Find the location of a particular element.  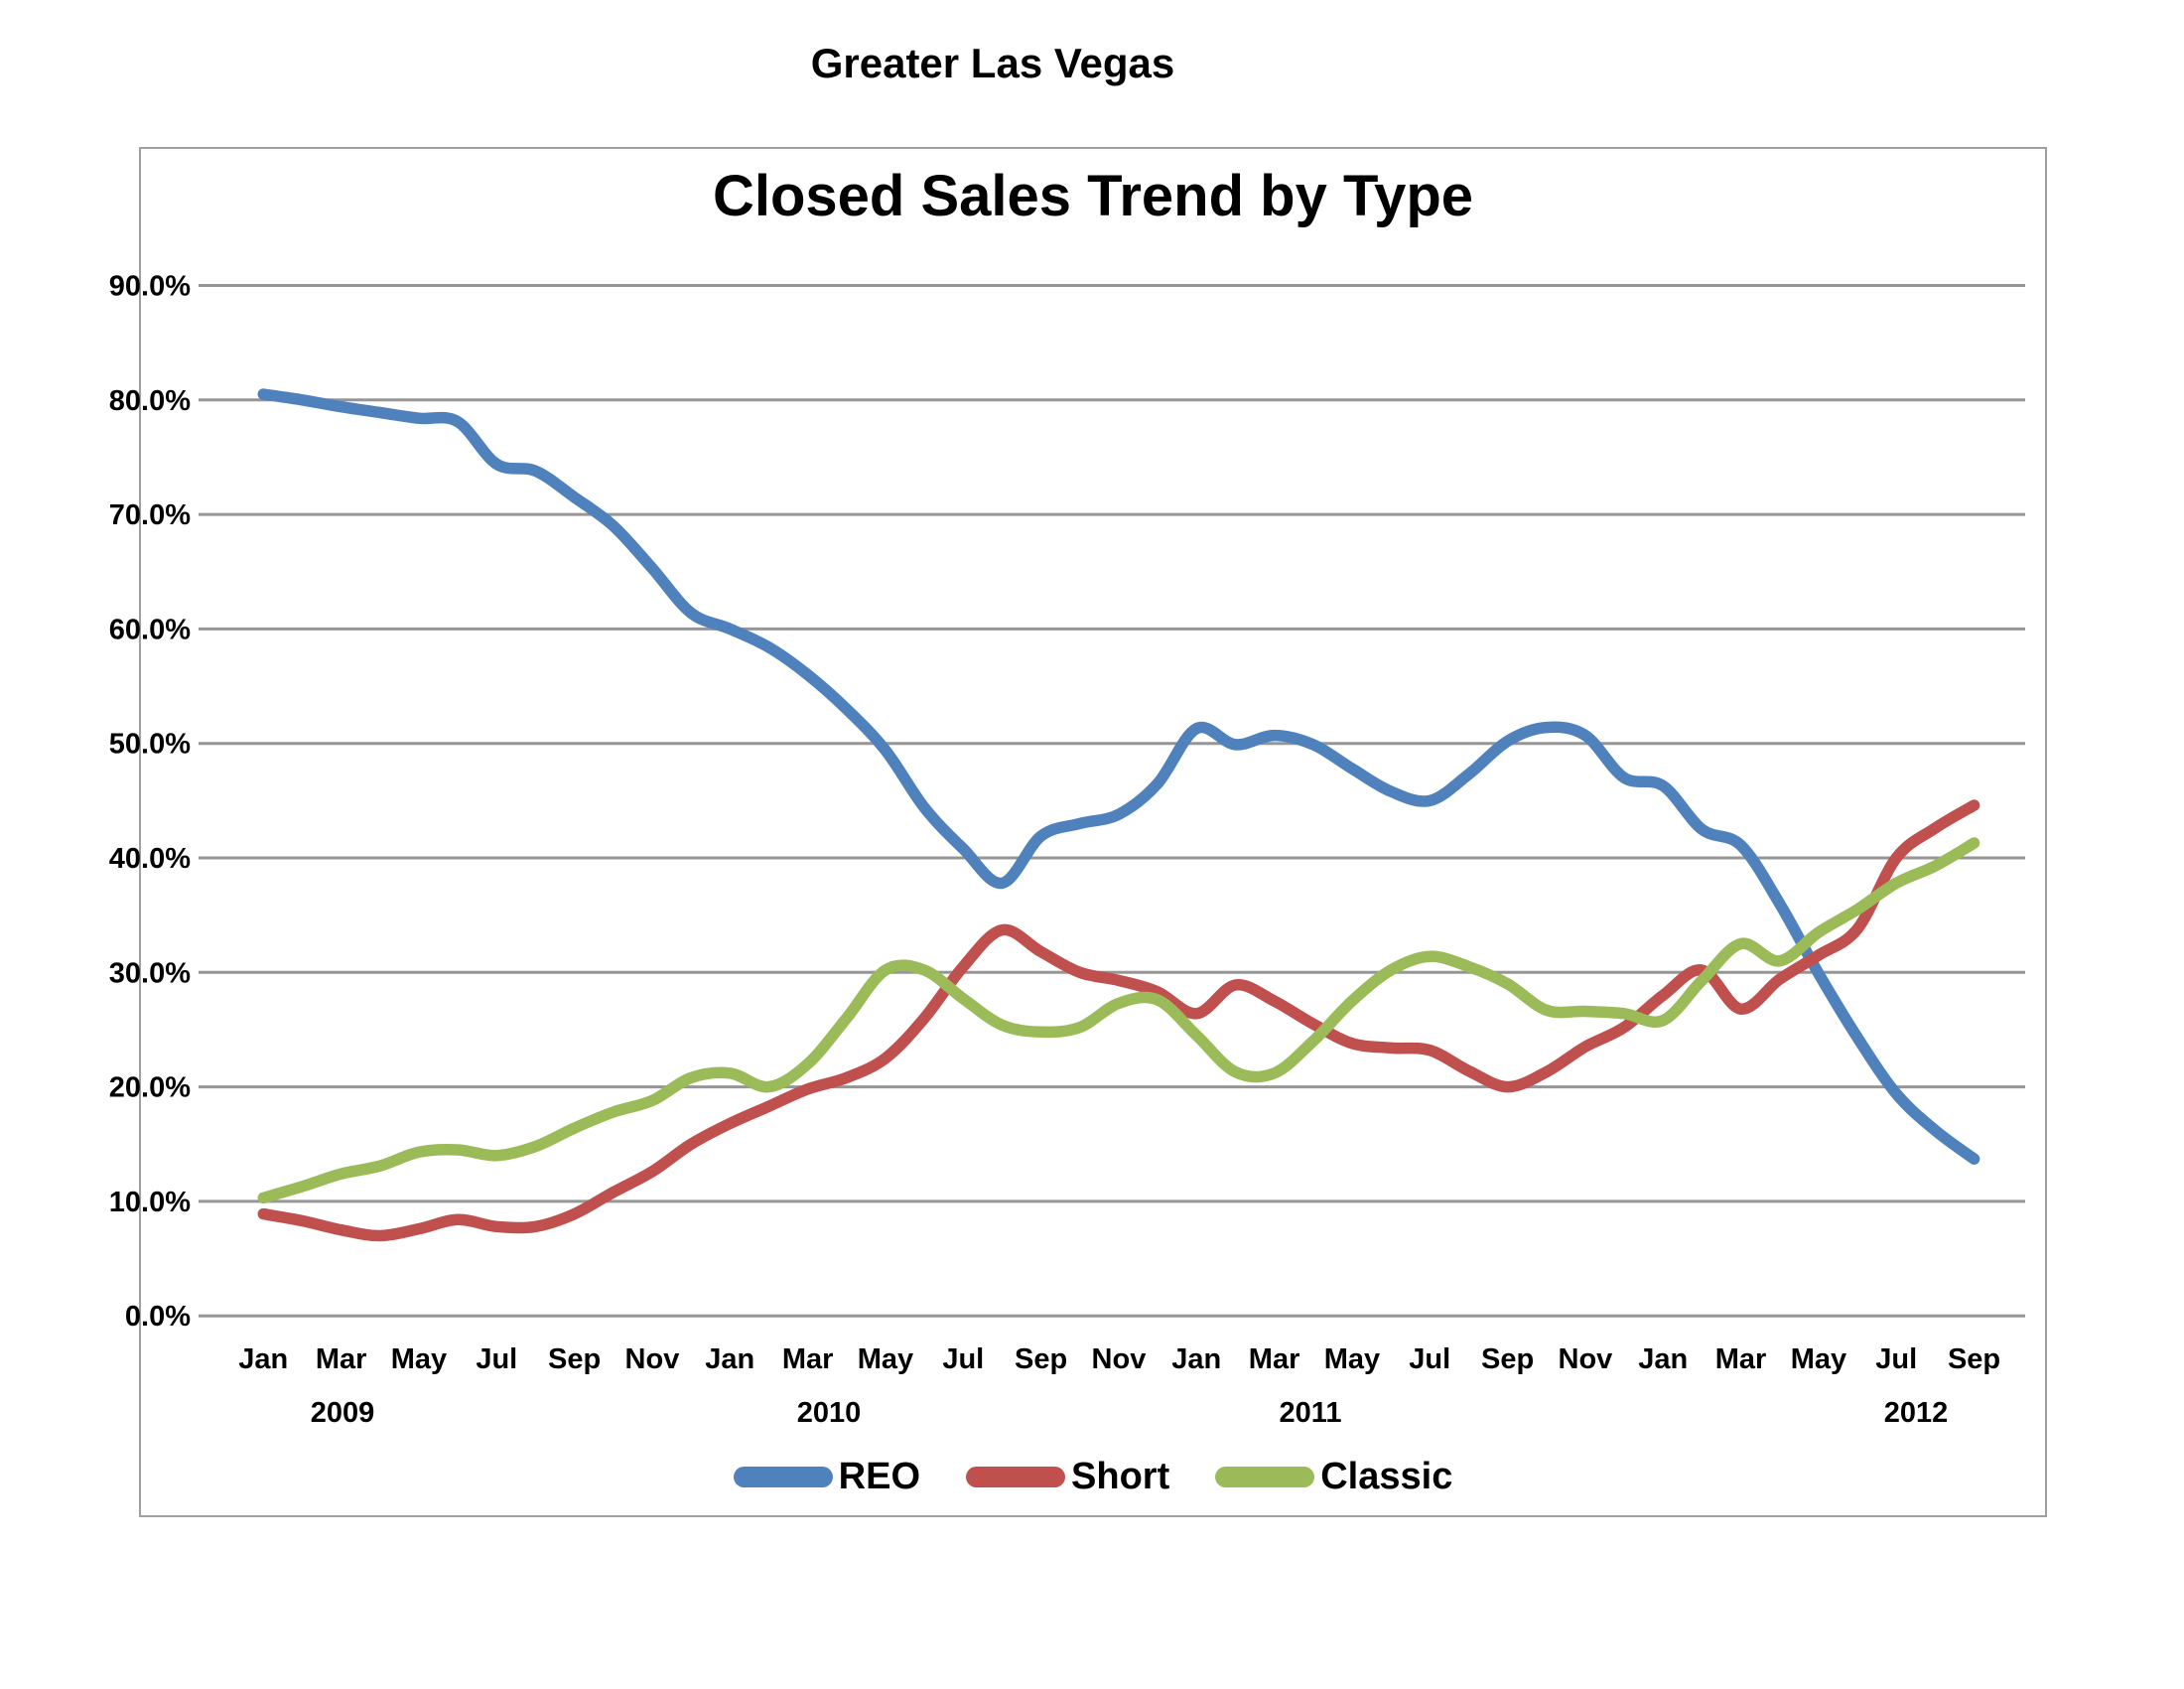

year-label-2012: 2012 is located at coordinates (1916, 1413).